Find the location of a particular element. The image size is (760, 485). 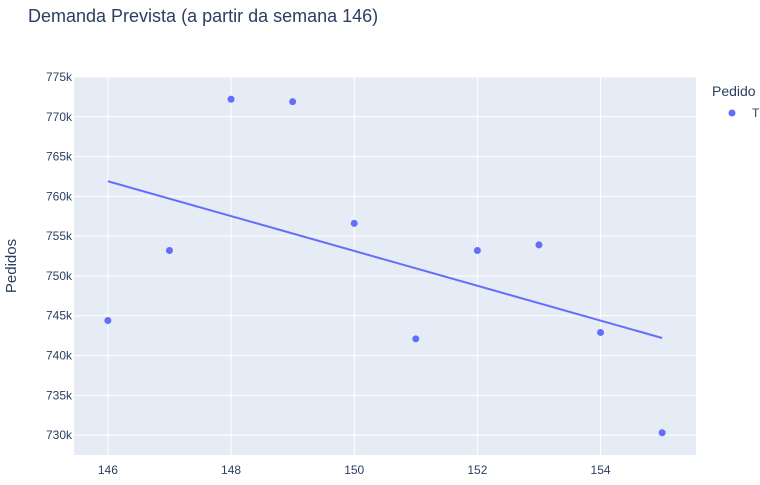

x-tick-label: 148 is located at coordinates (231, 470).